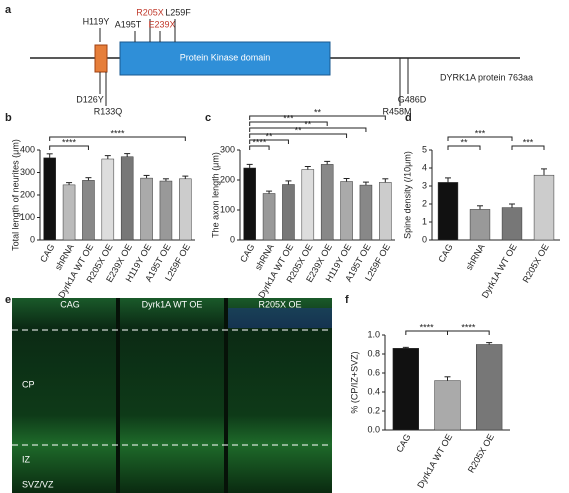 This screenshot has height=493, width=569. What do you see at coordinates (15, 195) in the screenshot?
I see `y-axis-title: Total length of neurites (μm)` at bounding box center [15, 195].